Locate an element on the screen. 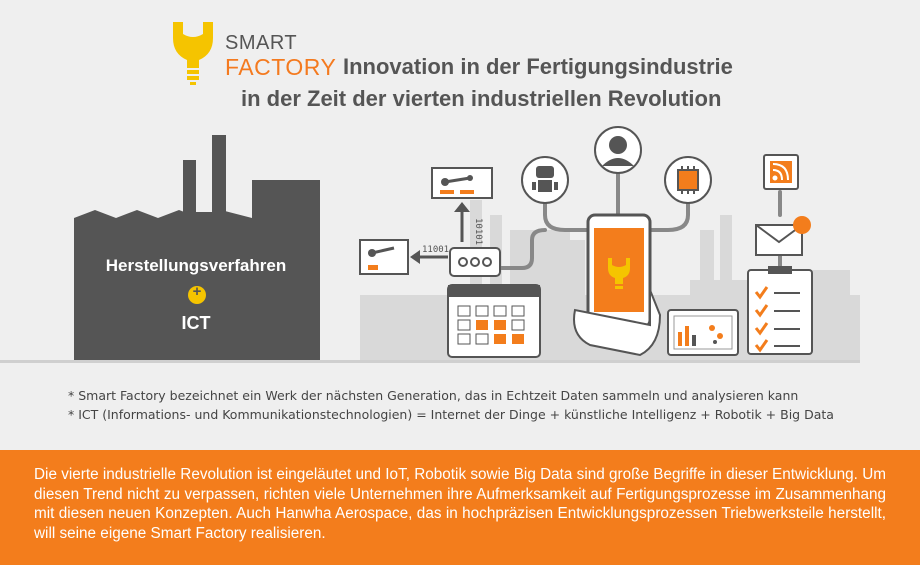  factory-label-top: Herstellungsverfahren is located at coordinates (196, 265).